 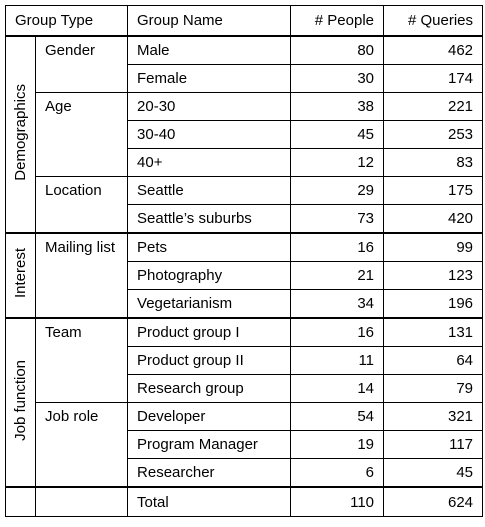 What do you see at coordinates (209, 106) in the screenshot?
I see `group-name-cell: 20-30` at bounding box center [209, 106].